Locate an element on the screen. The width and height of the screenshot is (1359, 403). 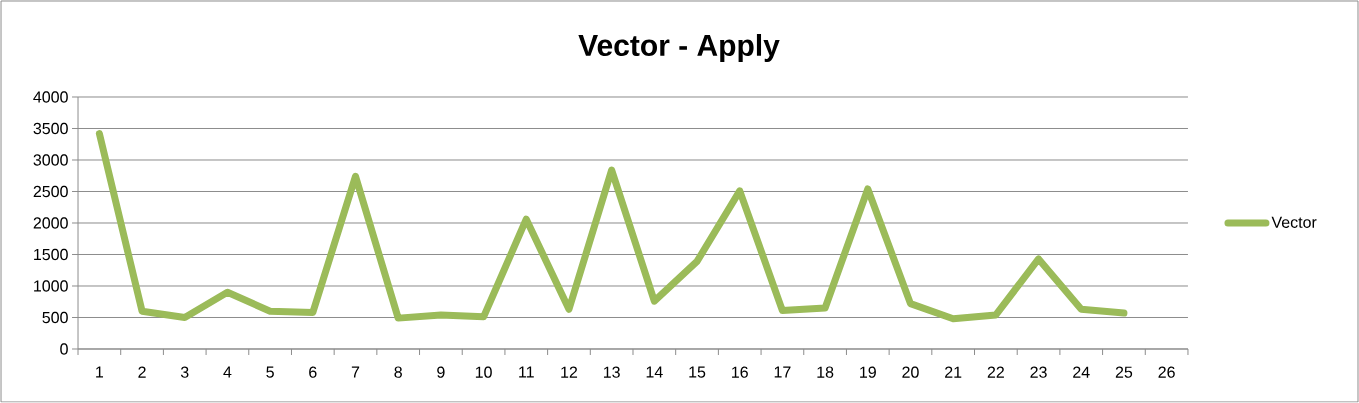
y-tick-label: 3500 is located at coordinates (50, 128).